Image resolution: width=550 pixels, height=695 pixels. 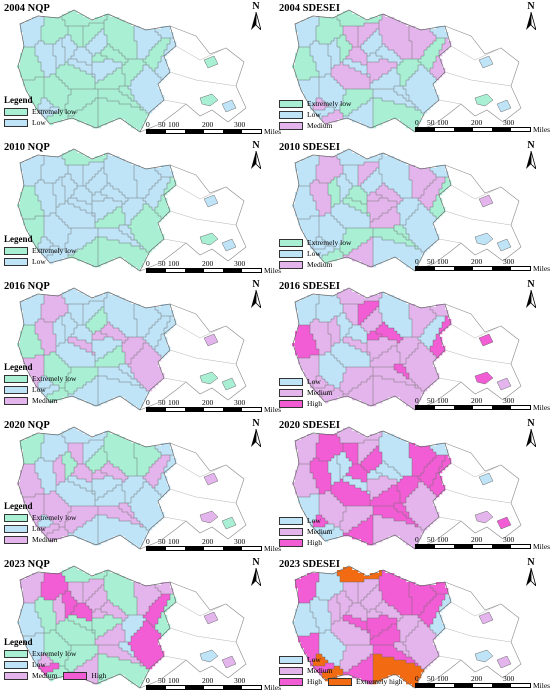 I want to click on map-title: 2010 NQP, so click(x=27, y=147).